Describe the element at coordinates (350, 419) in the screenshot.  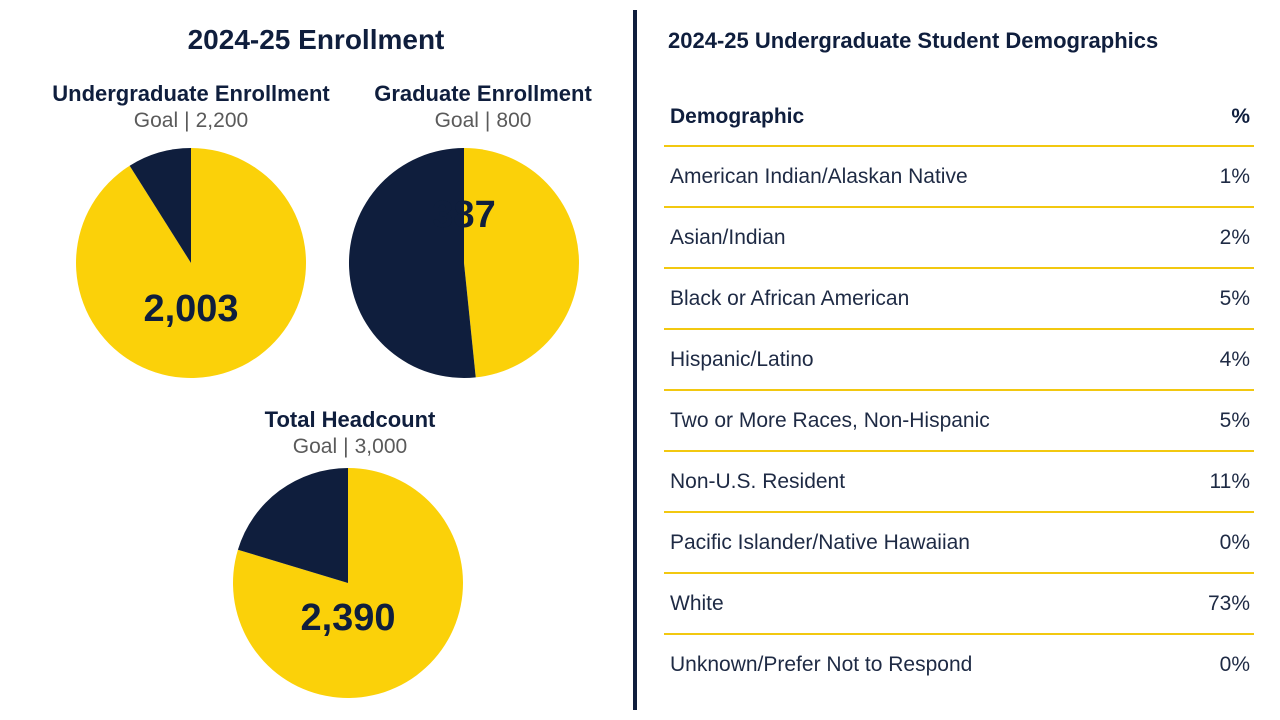
I see `total-chart-title: Total Headcount` at that location.